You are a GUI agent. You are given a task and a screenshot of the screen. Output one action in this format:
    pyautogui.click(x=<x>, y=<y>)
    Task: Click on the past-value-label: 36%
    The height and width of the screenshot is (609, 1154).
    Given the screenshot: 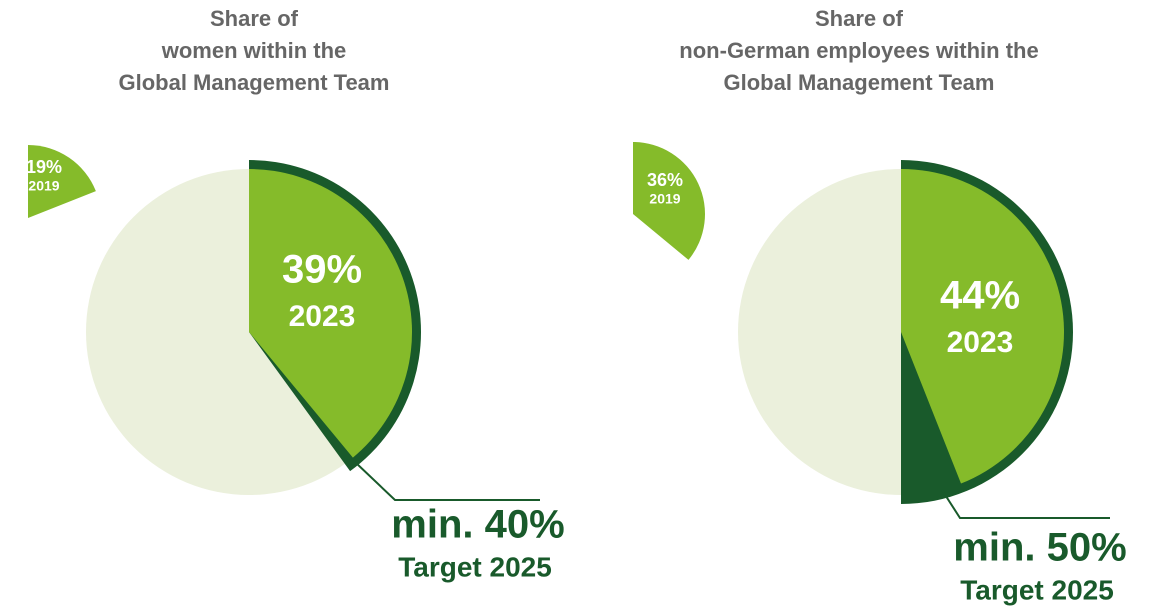 What is the action you would take?
    pyautogui.click(x=665, y=180)
    